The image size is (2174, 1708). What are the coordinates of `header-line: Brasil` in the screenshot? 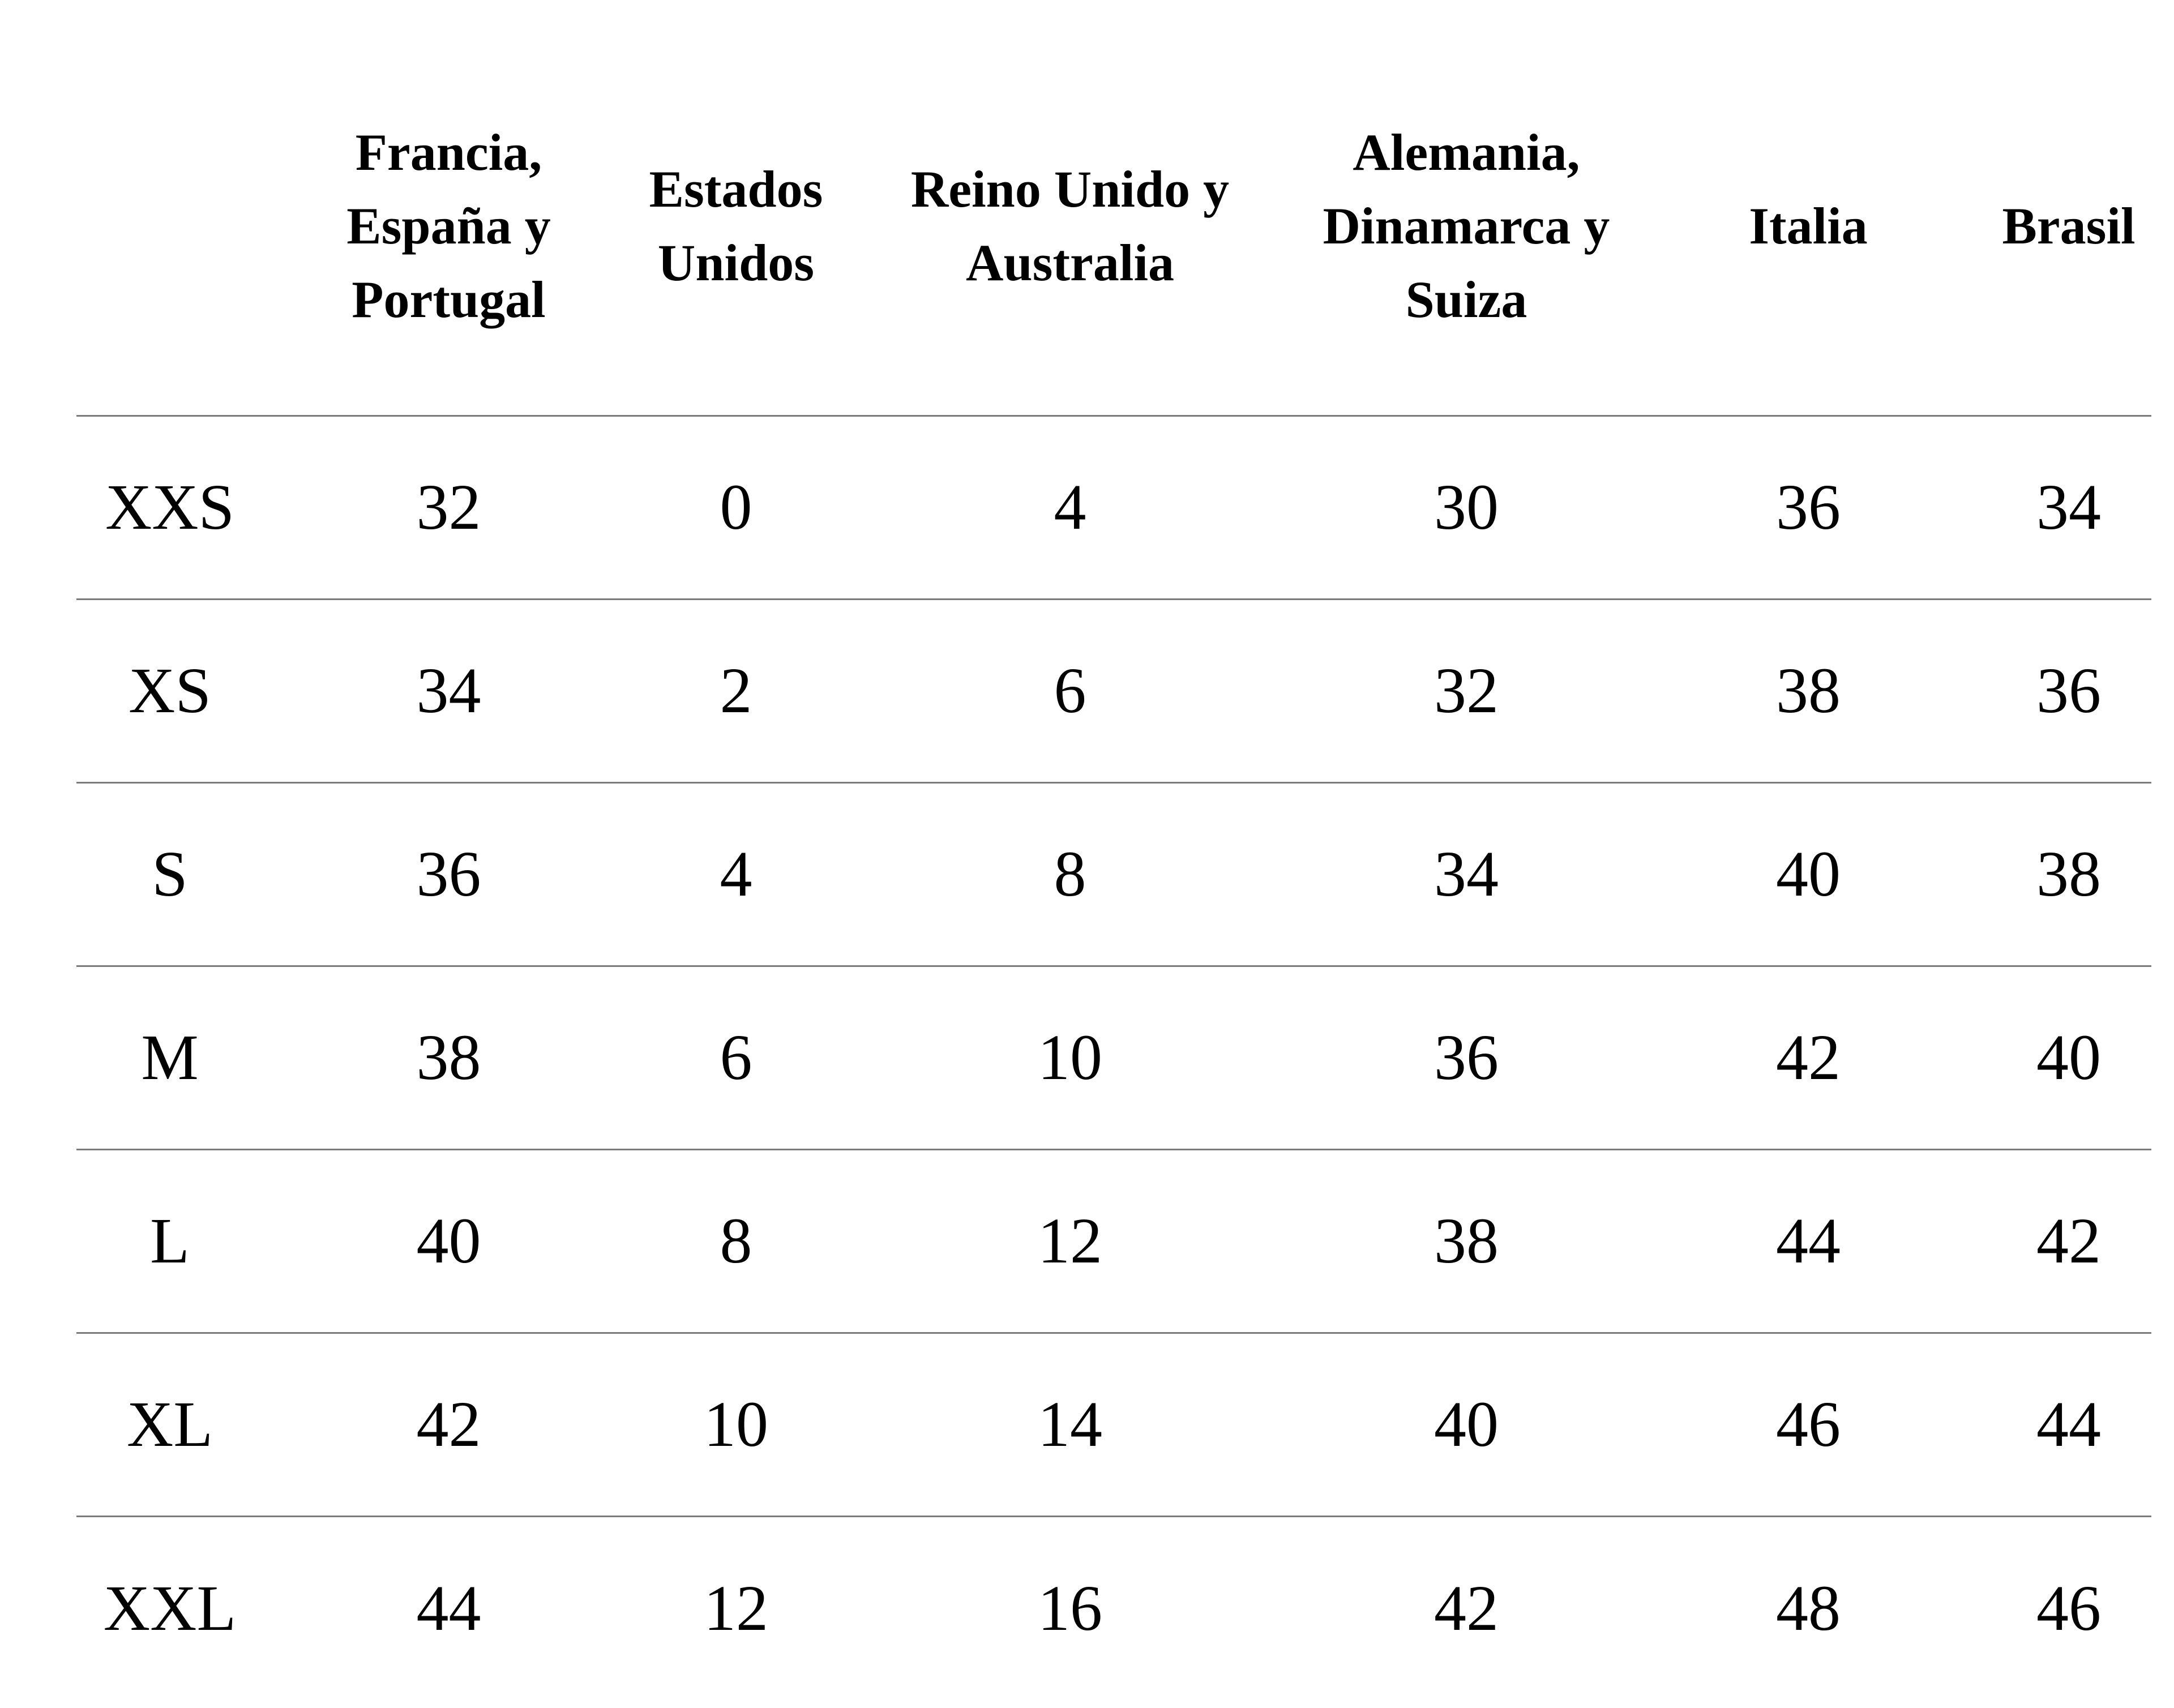 It's located at (2069, 226).